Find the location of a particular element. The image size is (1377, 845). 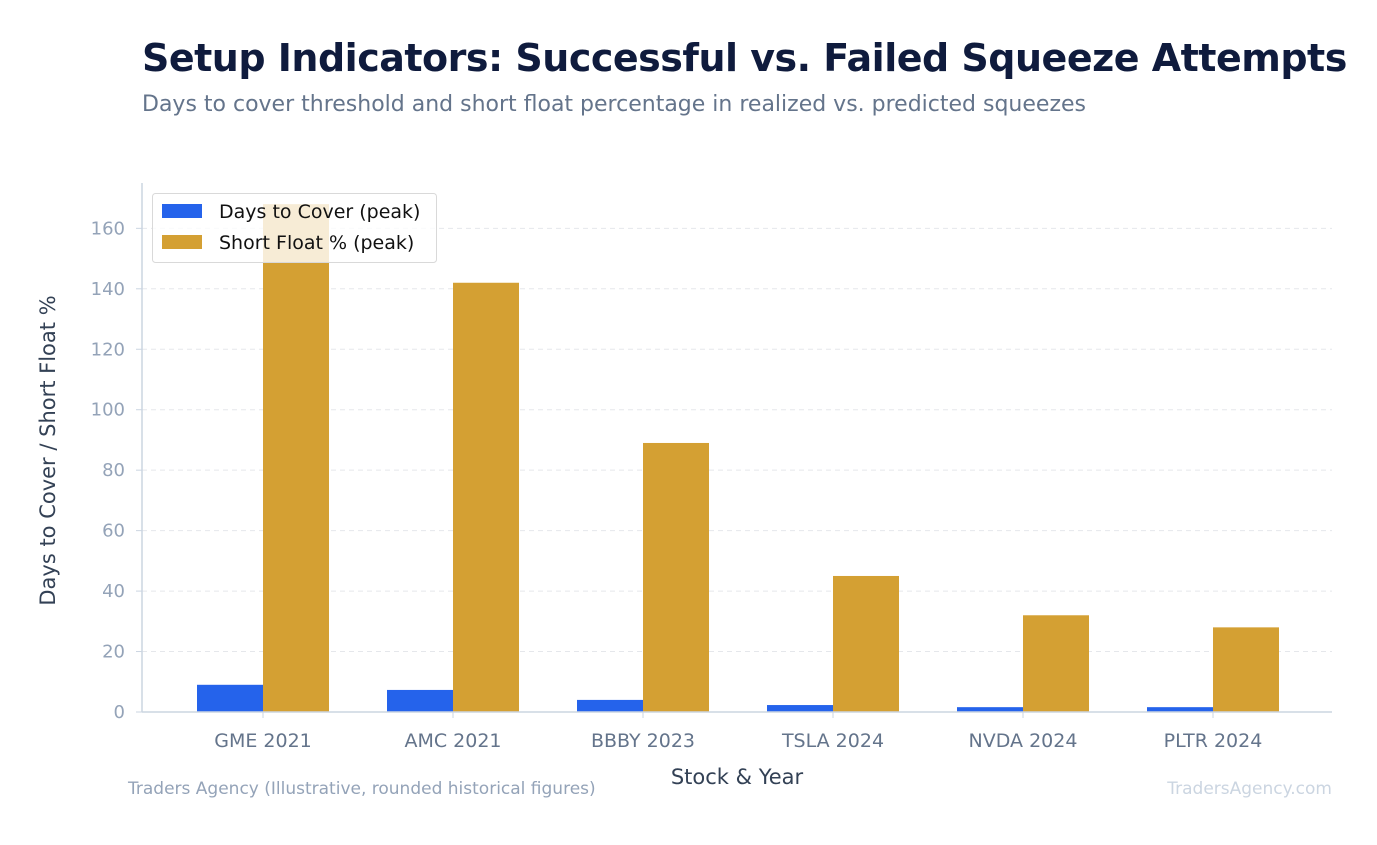

legend: Days to Cover (peak) Short Float % (peak) is located at coordinates (294, 228).